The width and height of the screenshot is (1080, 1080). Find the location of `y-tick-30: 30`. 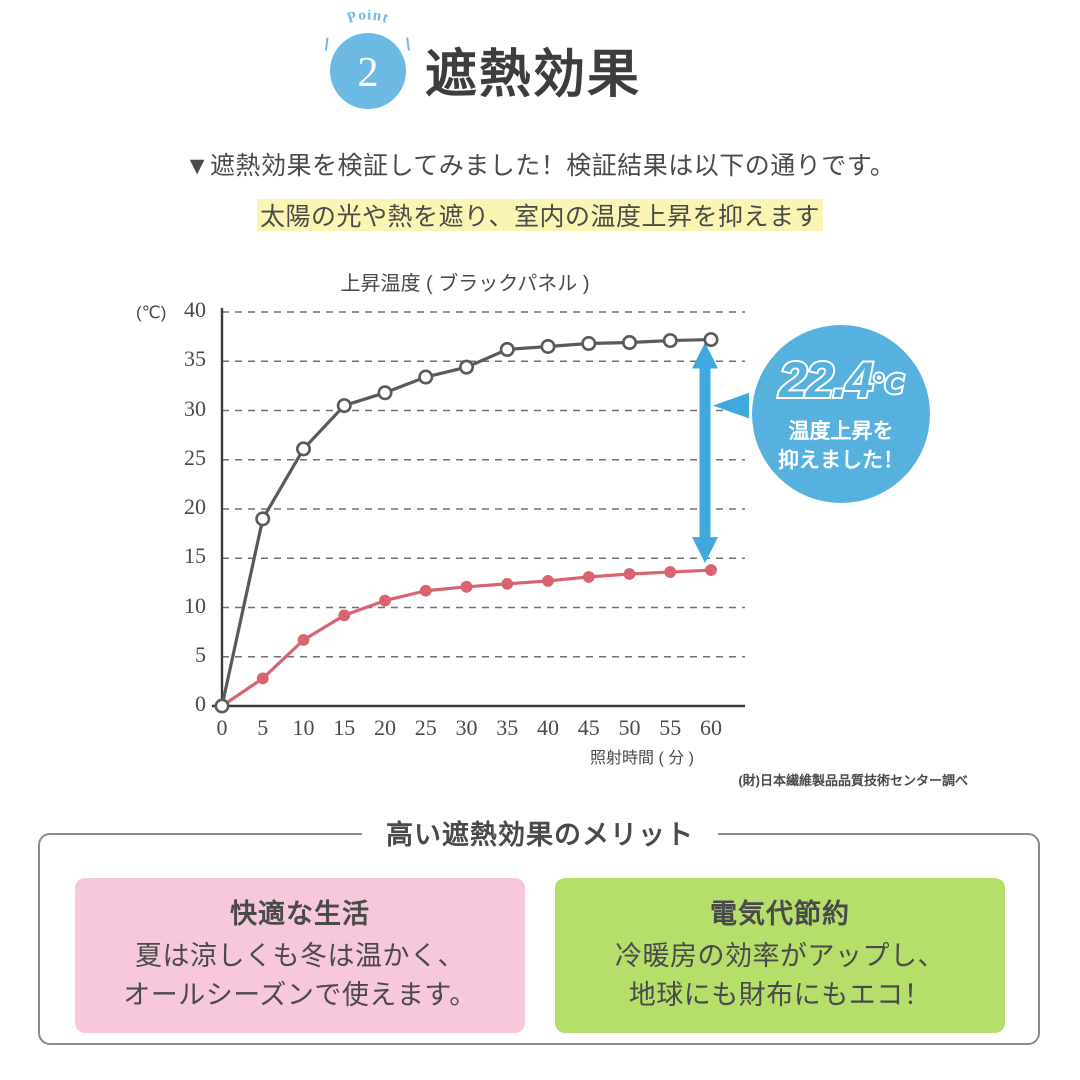

y-tick-30: 30 is located at coordinates (195, 408).